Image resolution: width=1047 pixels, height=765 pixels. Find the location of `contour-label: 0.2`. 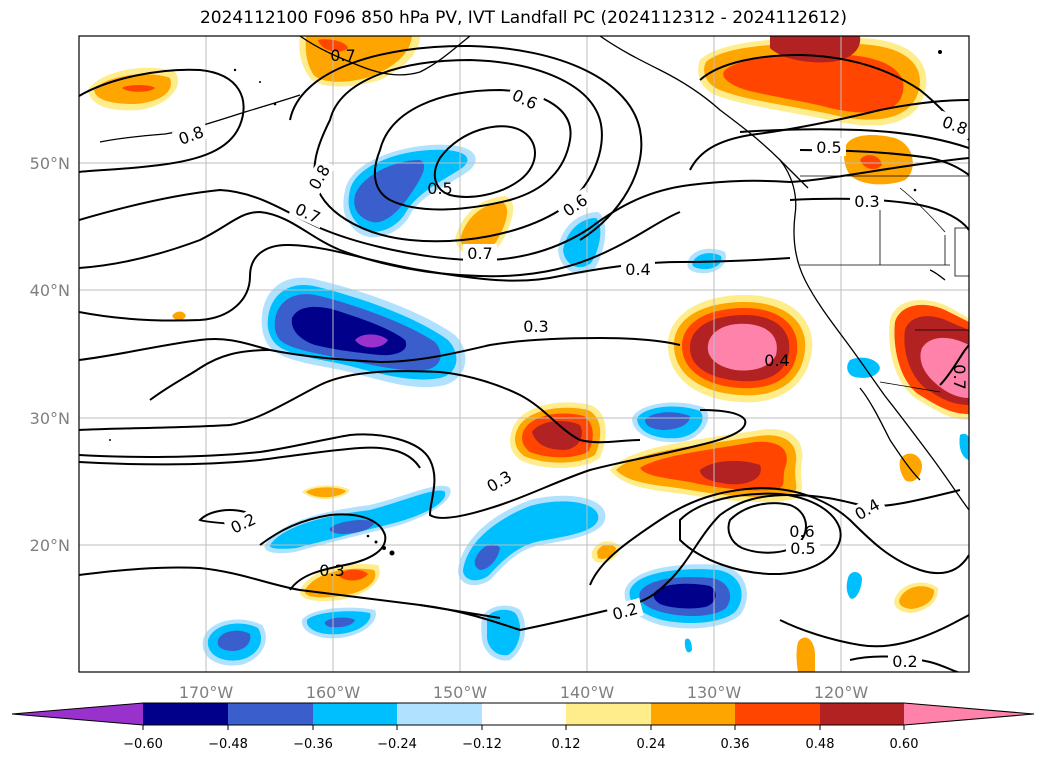

contour-label: 0.2 is located at coordinates (904, 661).